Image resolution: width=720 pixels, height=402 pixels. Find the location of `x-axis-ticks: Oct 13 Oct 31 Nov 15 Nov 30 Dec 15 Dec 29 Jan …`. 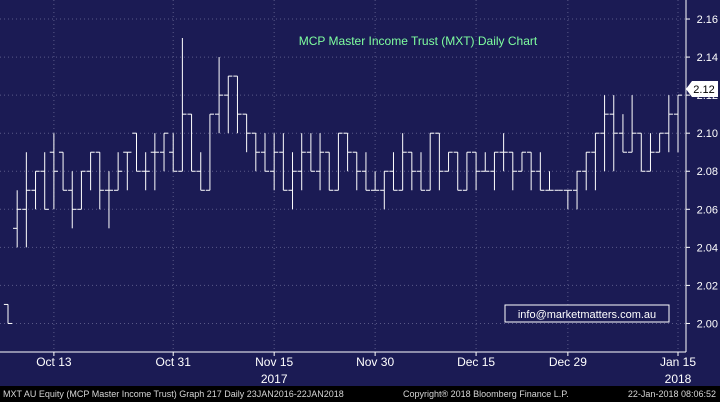

x-axis-ticks: Oct 13 Oct 31 Nov 15 Nov 30 Dec 15 Dec 29 Jan … is located at coordinates (366, 369).